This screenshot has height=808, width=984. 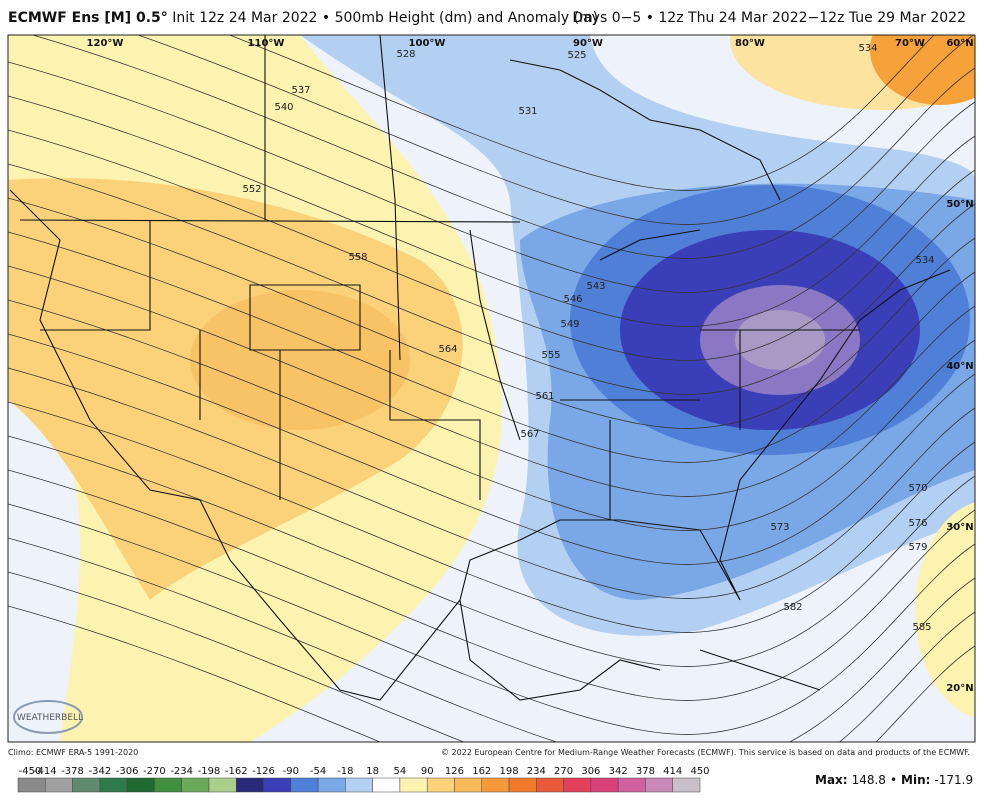 I want to click on contour-label: 540, so click(x=283, y=107).